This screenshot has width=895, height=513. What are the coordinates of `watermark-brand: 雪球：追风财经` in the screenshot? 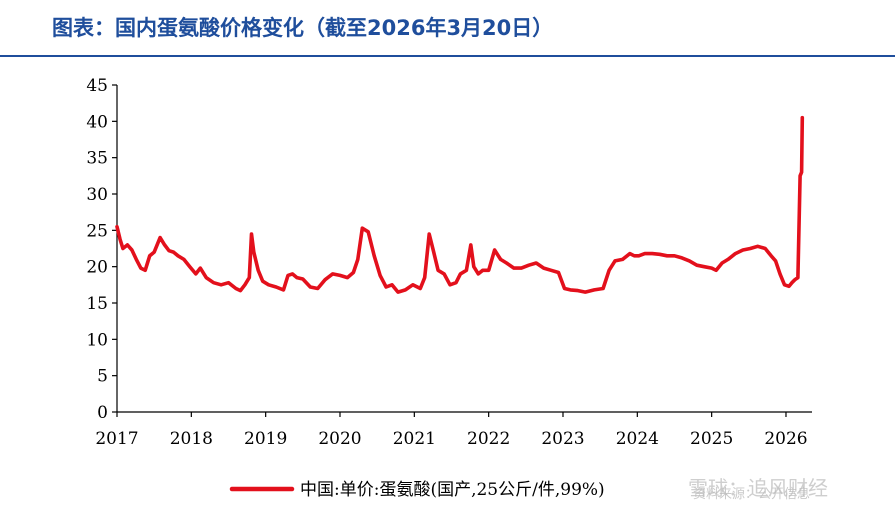 It's located at (758, 488).